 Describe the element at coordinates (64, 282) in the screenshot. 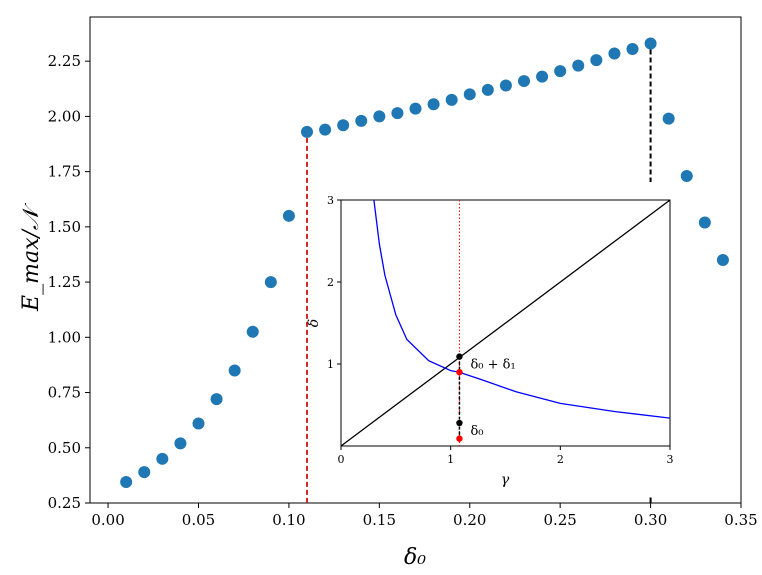

I see `y-tick-label: 1.25` at that location.